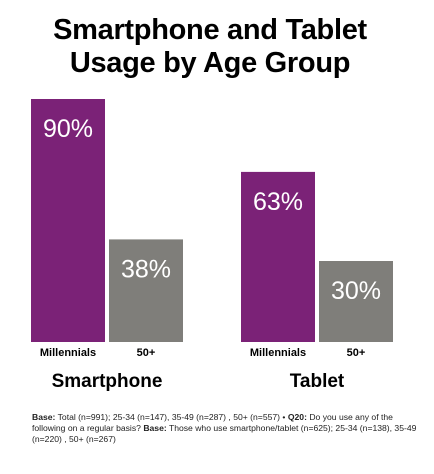 This screenshot has width=434, height=474. I want to click on chart-title-line-2: Usage by Age Group, so click(210, 63).